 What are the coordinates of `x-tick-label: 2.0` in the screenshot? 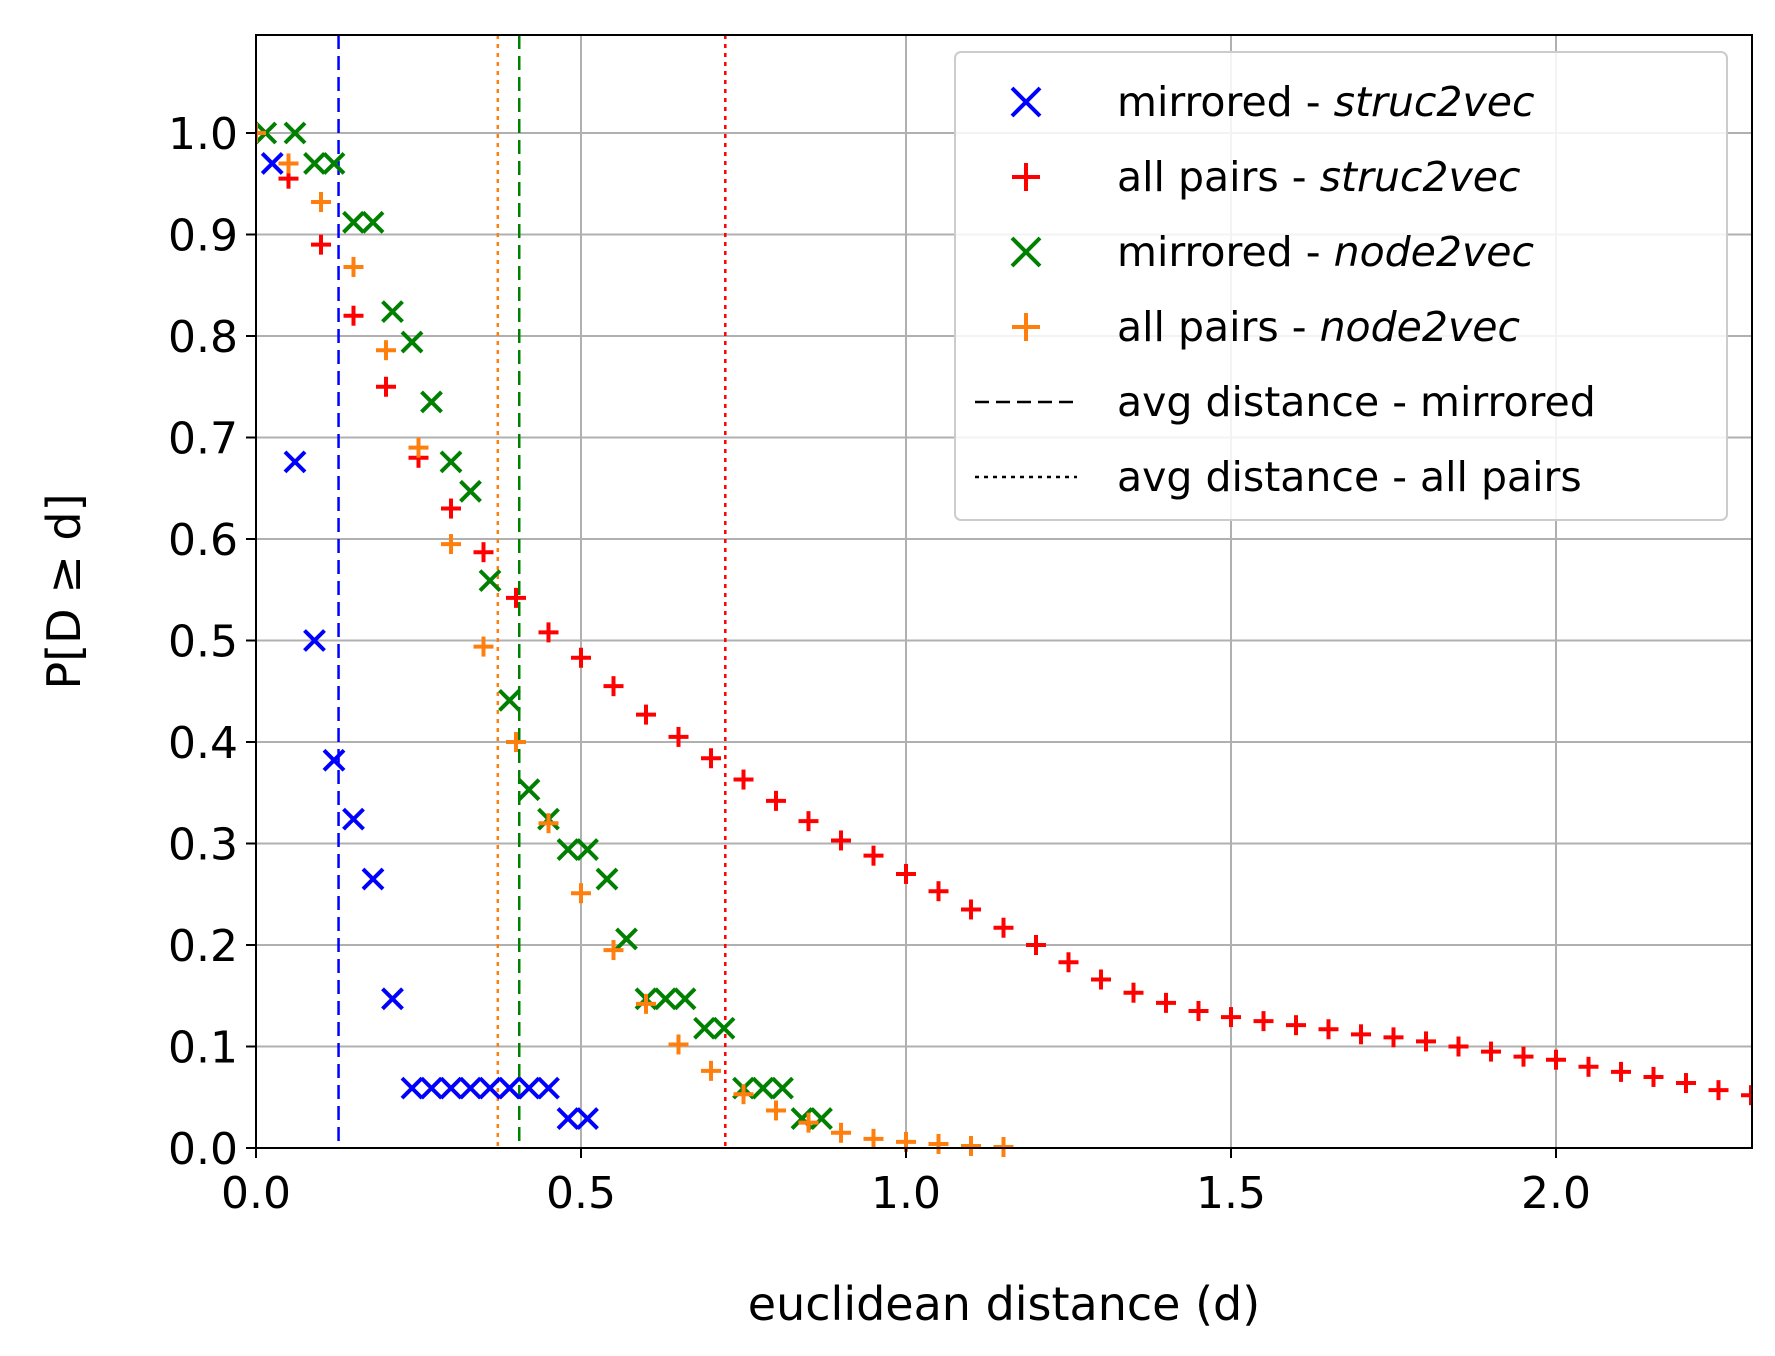 It's located at (1556, 1193).